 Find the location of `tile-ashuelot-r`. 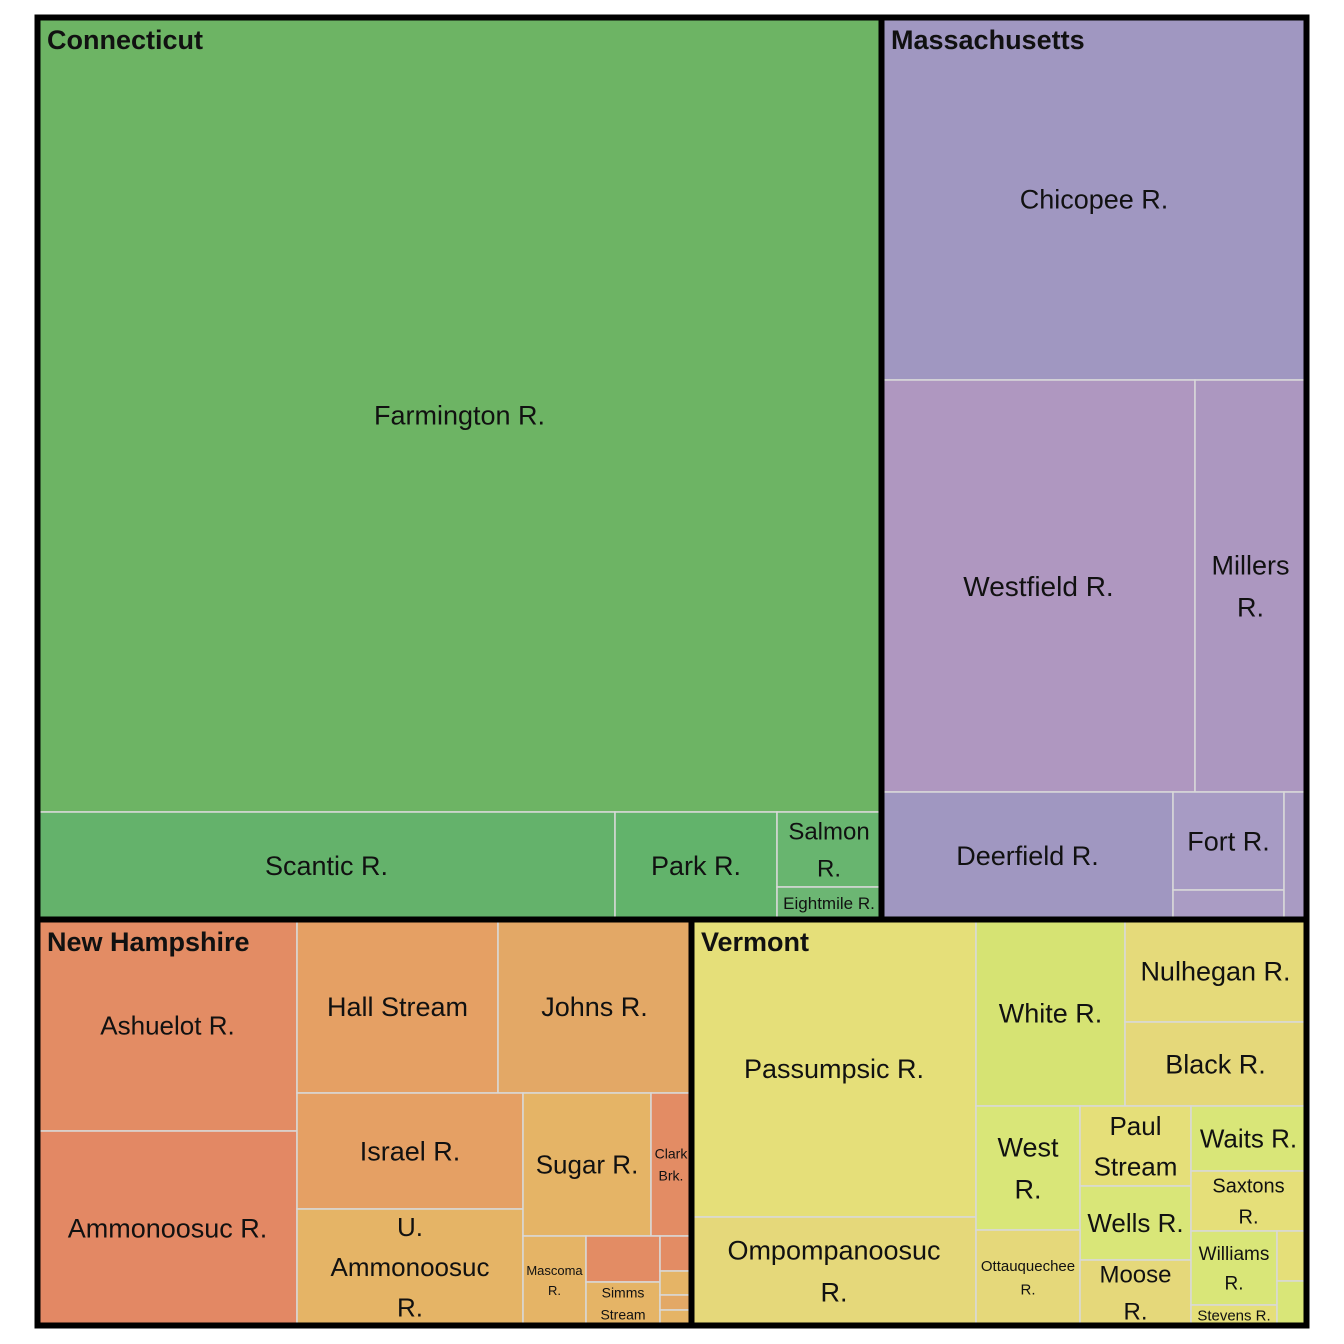

tile-ashuelot-r is located at coordinates (167, 1025).